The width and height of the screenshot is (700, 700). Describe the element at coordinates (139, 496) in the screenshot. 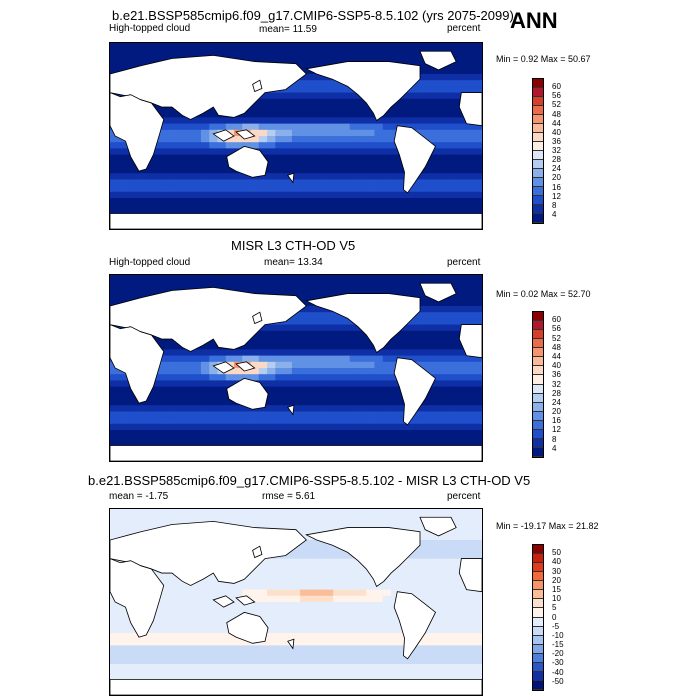

I see `mean-label: mean = -1.75` at that location.